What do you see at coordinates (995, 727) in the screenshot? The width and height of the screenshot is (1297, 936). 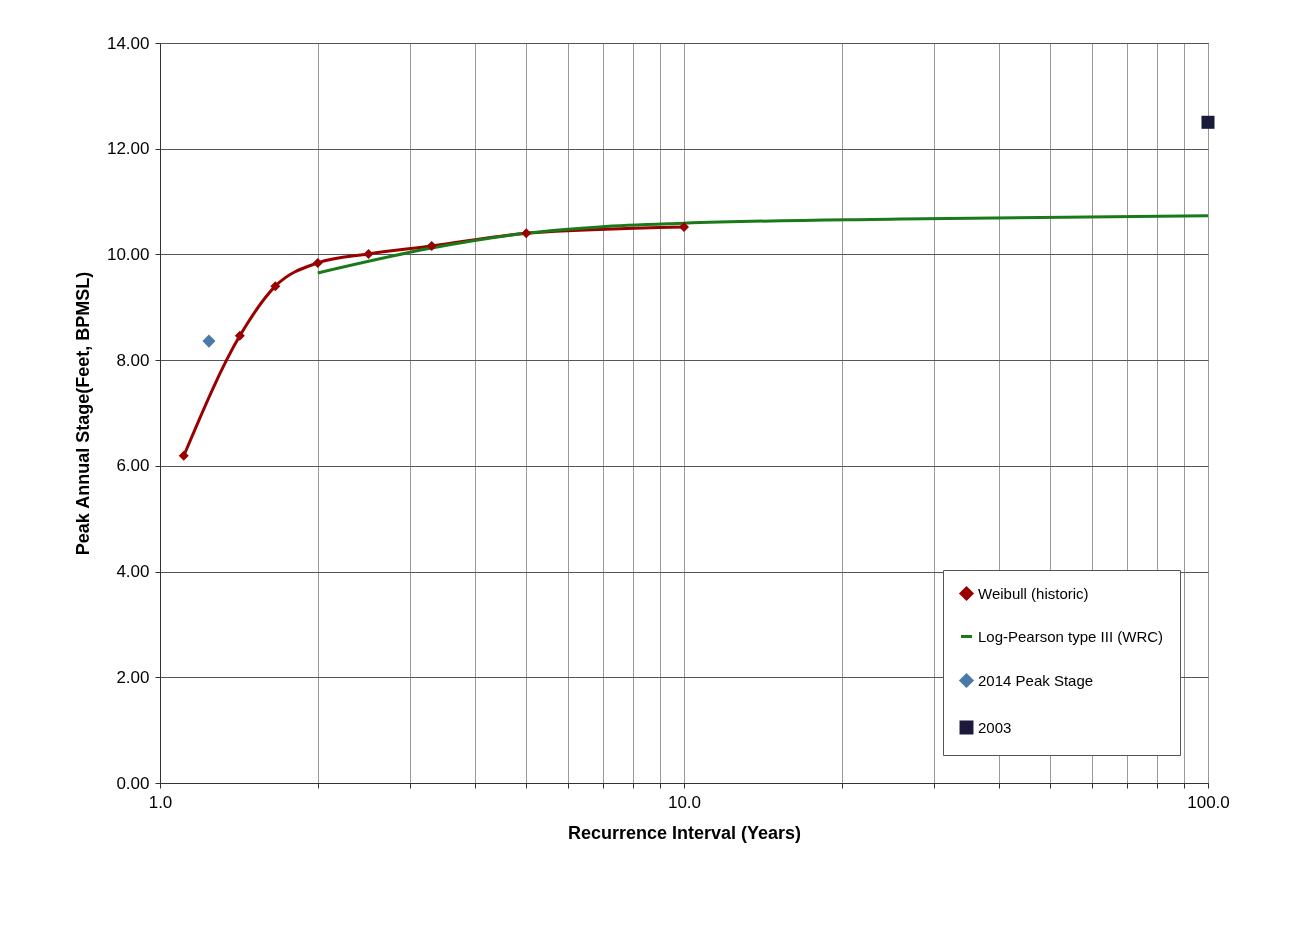 I see `legend-label: 2003` at bounding box center [995, 727].